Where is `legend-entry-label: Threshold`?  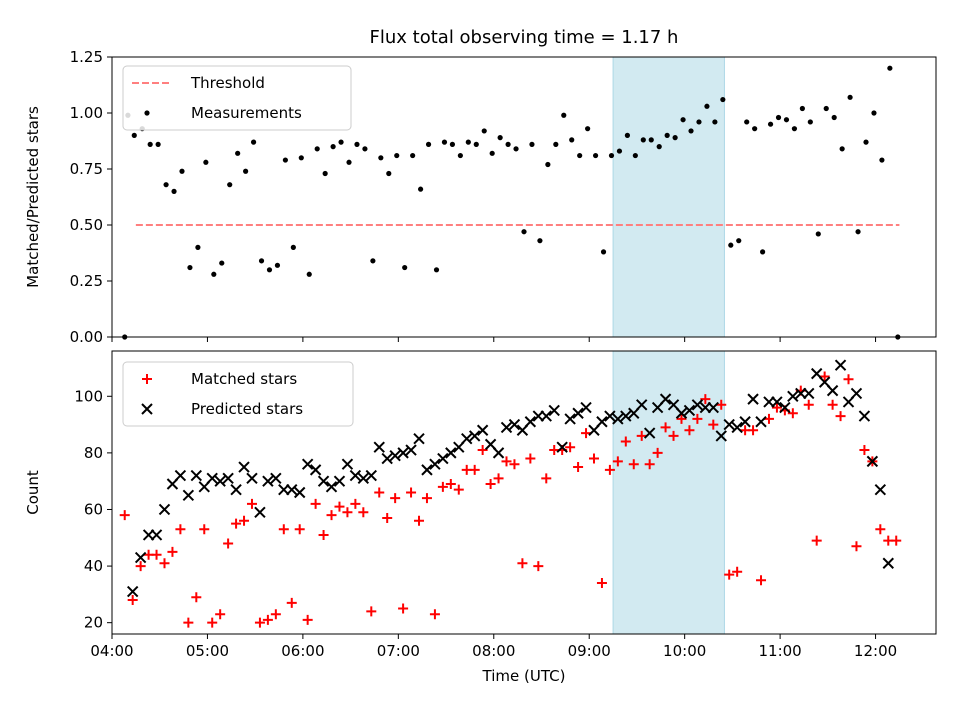 legend-entry-label: Threshold is located at coordinates (227, 83).